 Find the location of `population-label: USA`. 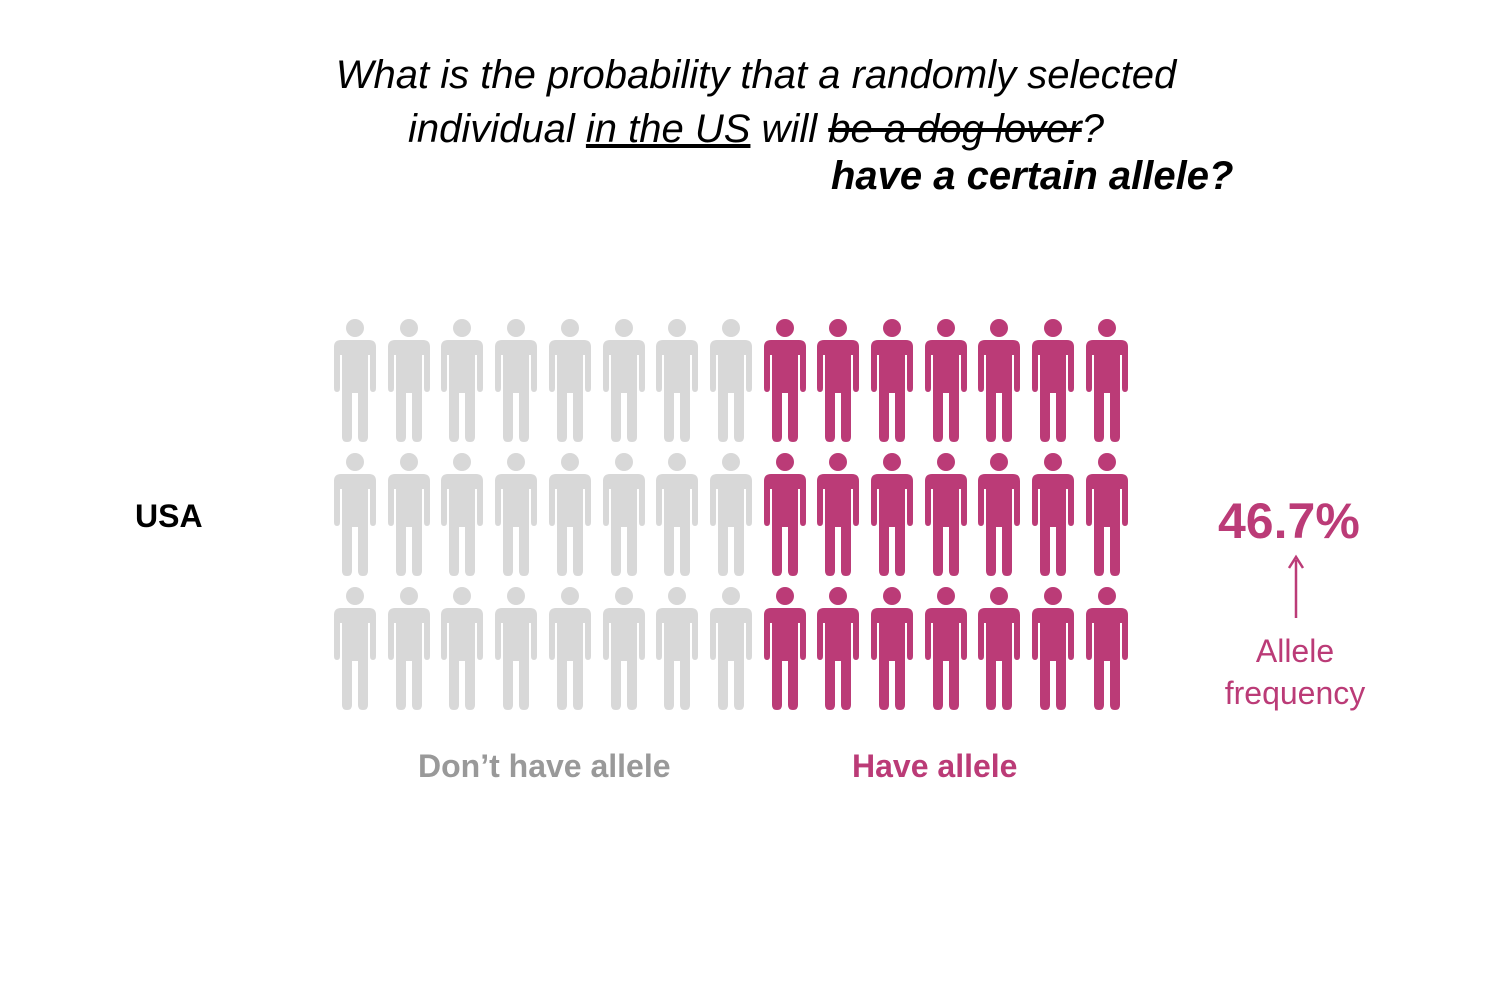

population-label: USA is located at coordinates (169, 516).